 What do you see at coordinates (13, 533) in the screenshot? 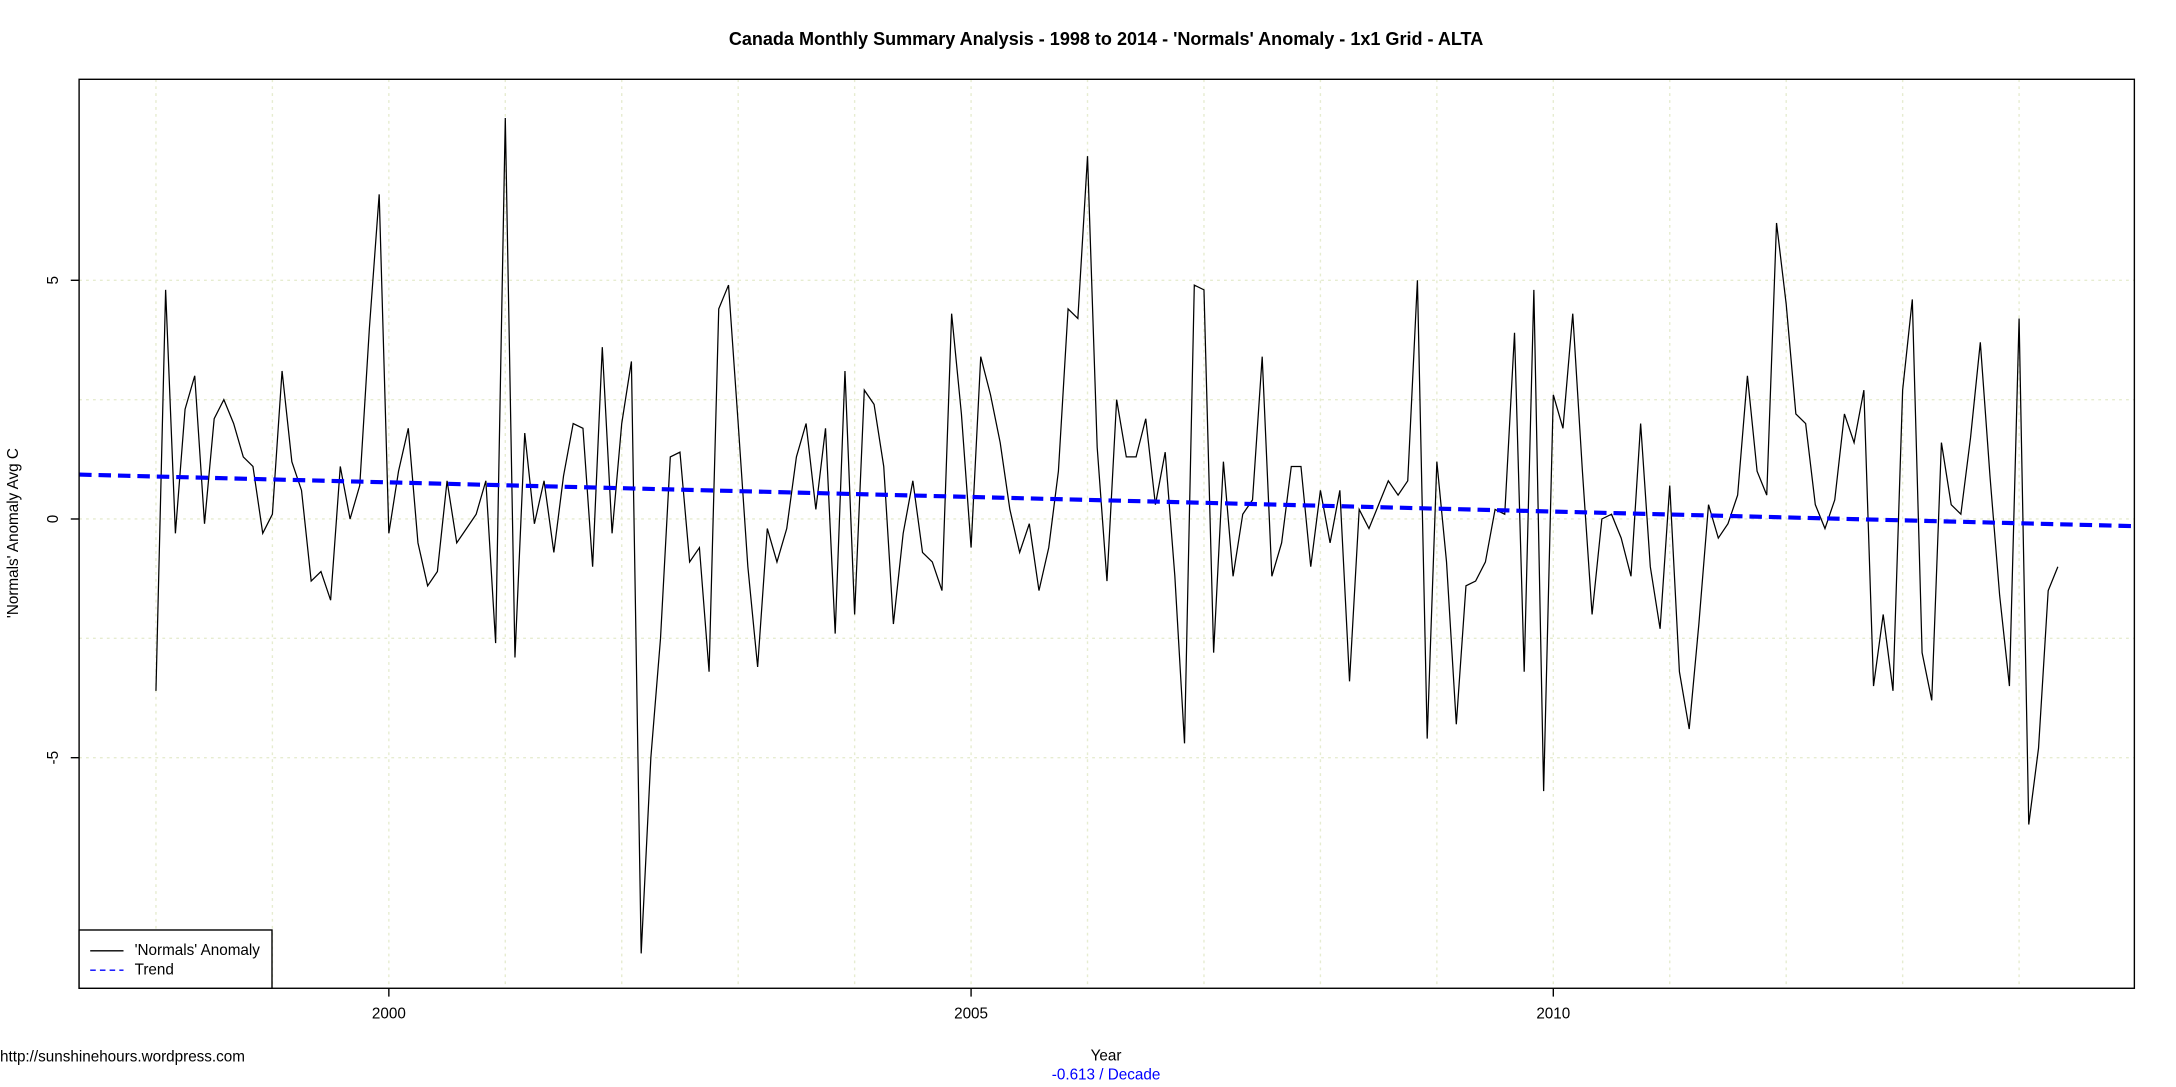
I see `y-axis-label: 'Normals' Anomaly Avg C` at bounding box center [13, 533].